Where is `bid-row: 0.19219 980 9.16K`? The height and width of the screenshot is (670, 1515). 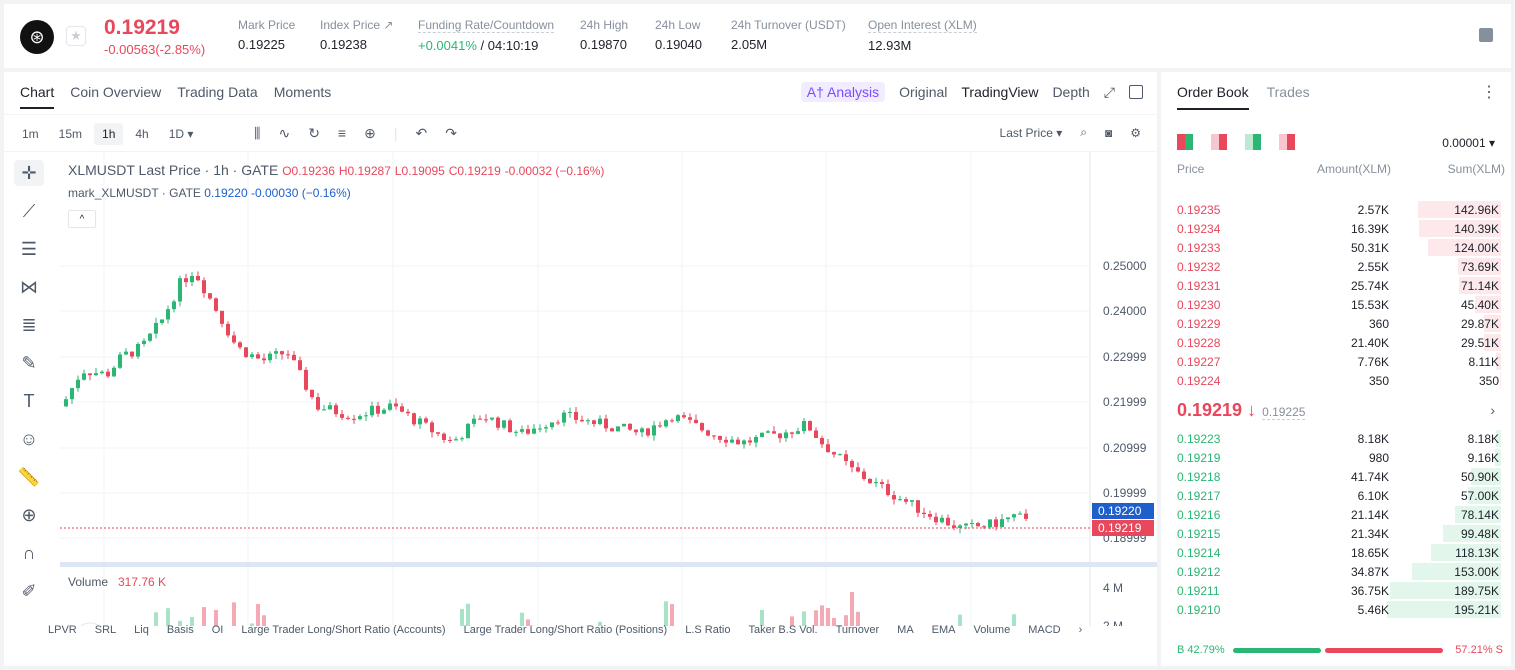
bid-row: 0.19219 980 9.16K is located at coordinates (1336, 457).